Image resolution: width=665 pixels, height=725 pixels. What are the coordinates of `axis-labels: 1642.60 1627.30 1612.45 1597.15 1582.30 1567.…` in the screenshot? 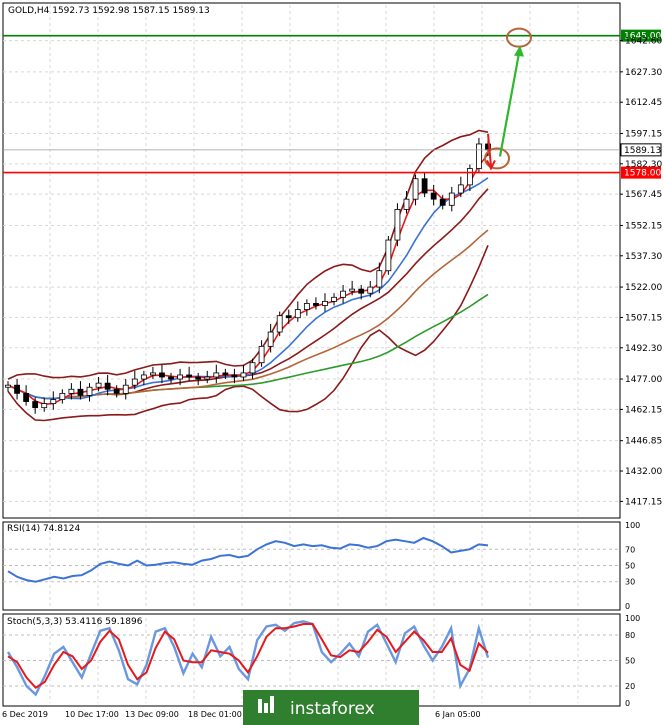 It's located at (641, 372).